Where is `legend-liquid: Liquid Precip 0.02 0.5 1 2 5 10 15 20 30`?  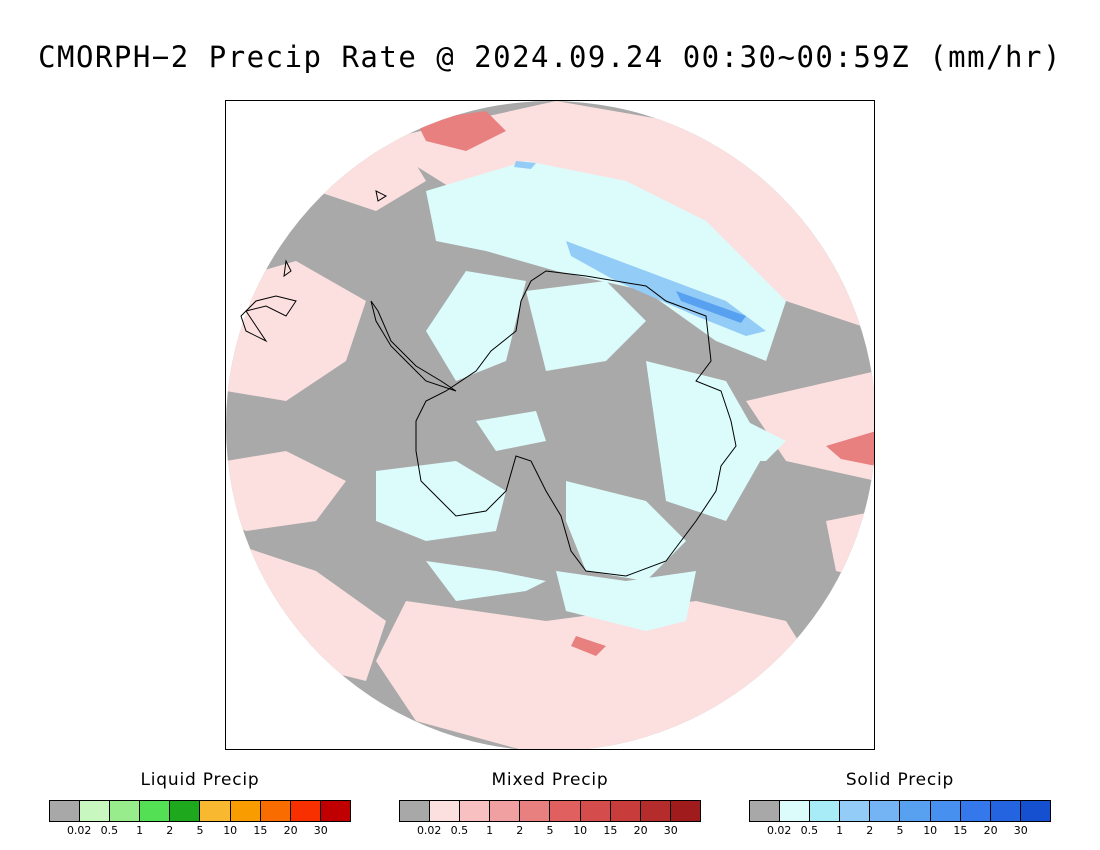 legend-liquid: Liquid Precip 0.02 0.5 1 2 5 10 15 20 30 is located at coordinates (200, 805).